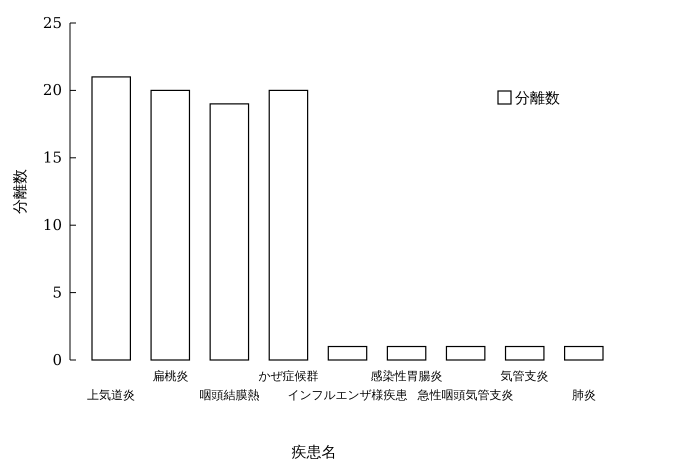  I want to click on x-tick-label: 咽頭結膜熱, so click(229, 395).